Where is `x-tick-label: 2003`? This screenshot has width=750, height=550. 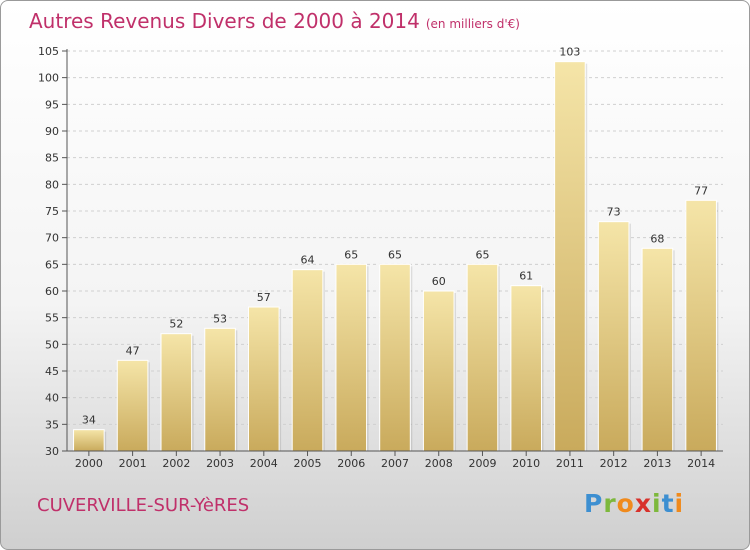
x-tick-label: 2003 is located at coordinates (220, 463).